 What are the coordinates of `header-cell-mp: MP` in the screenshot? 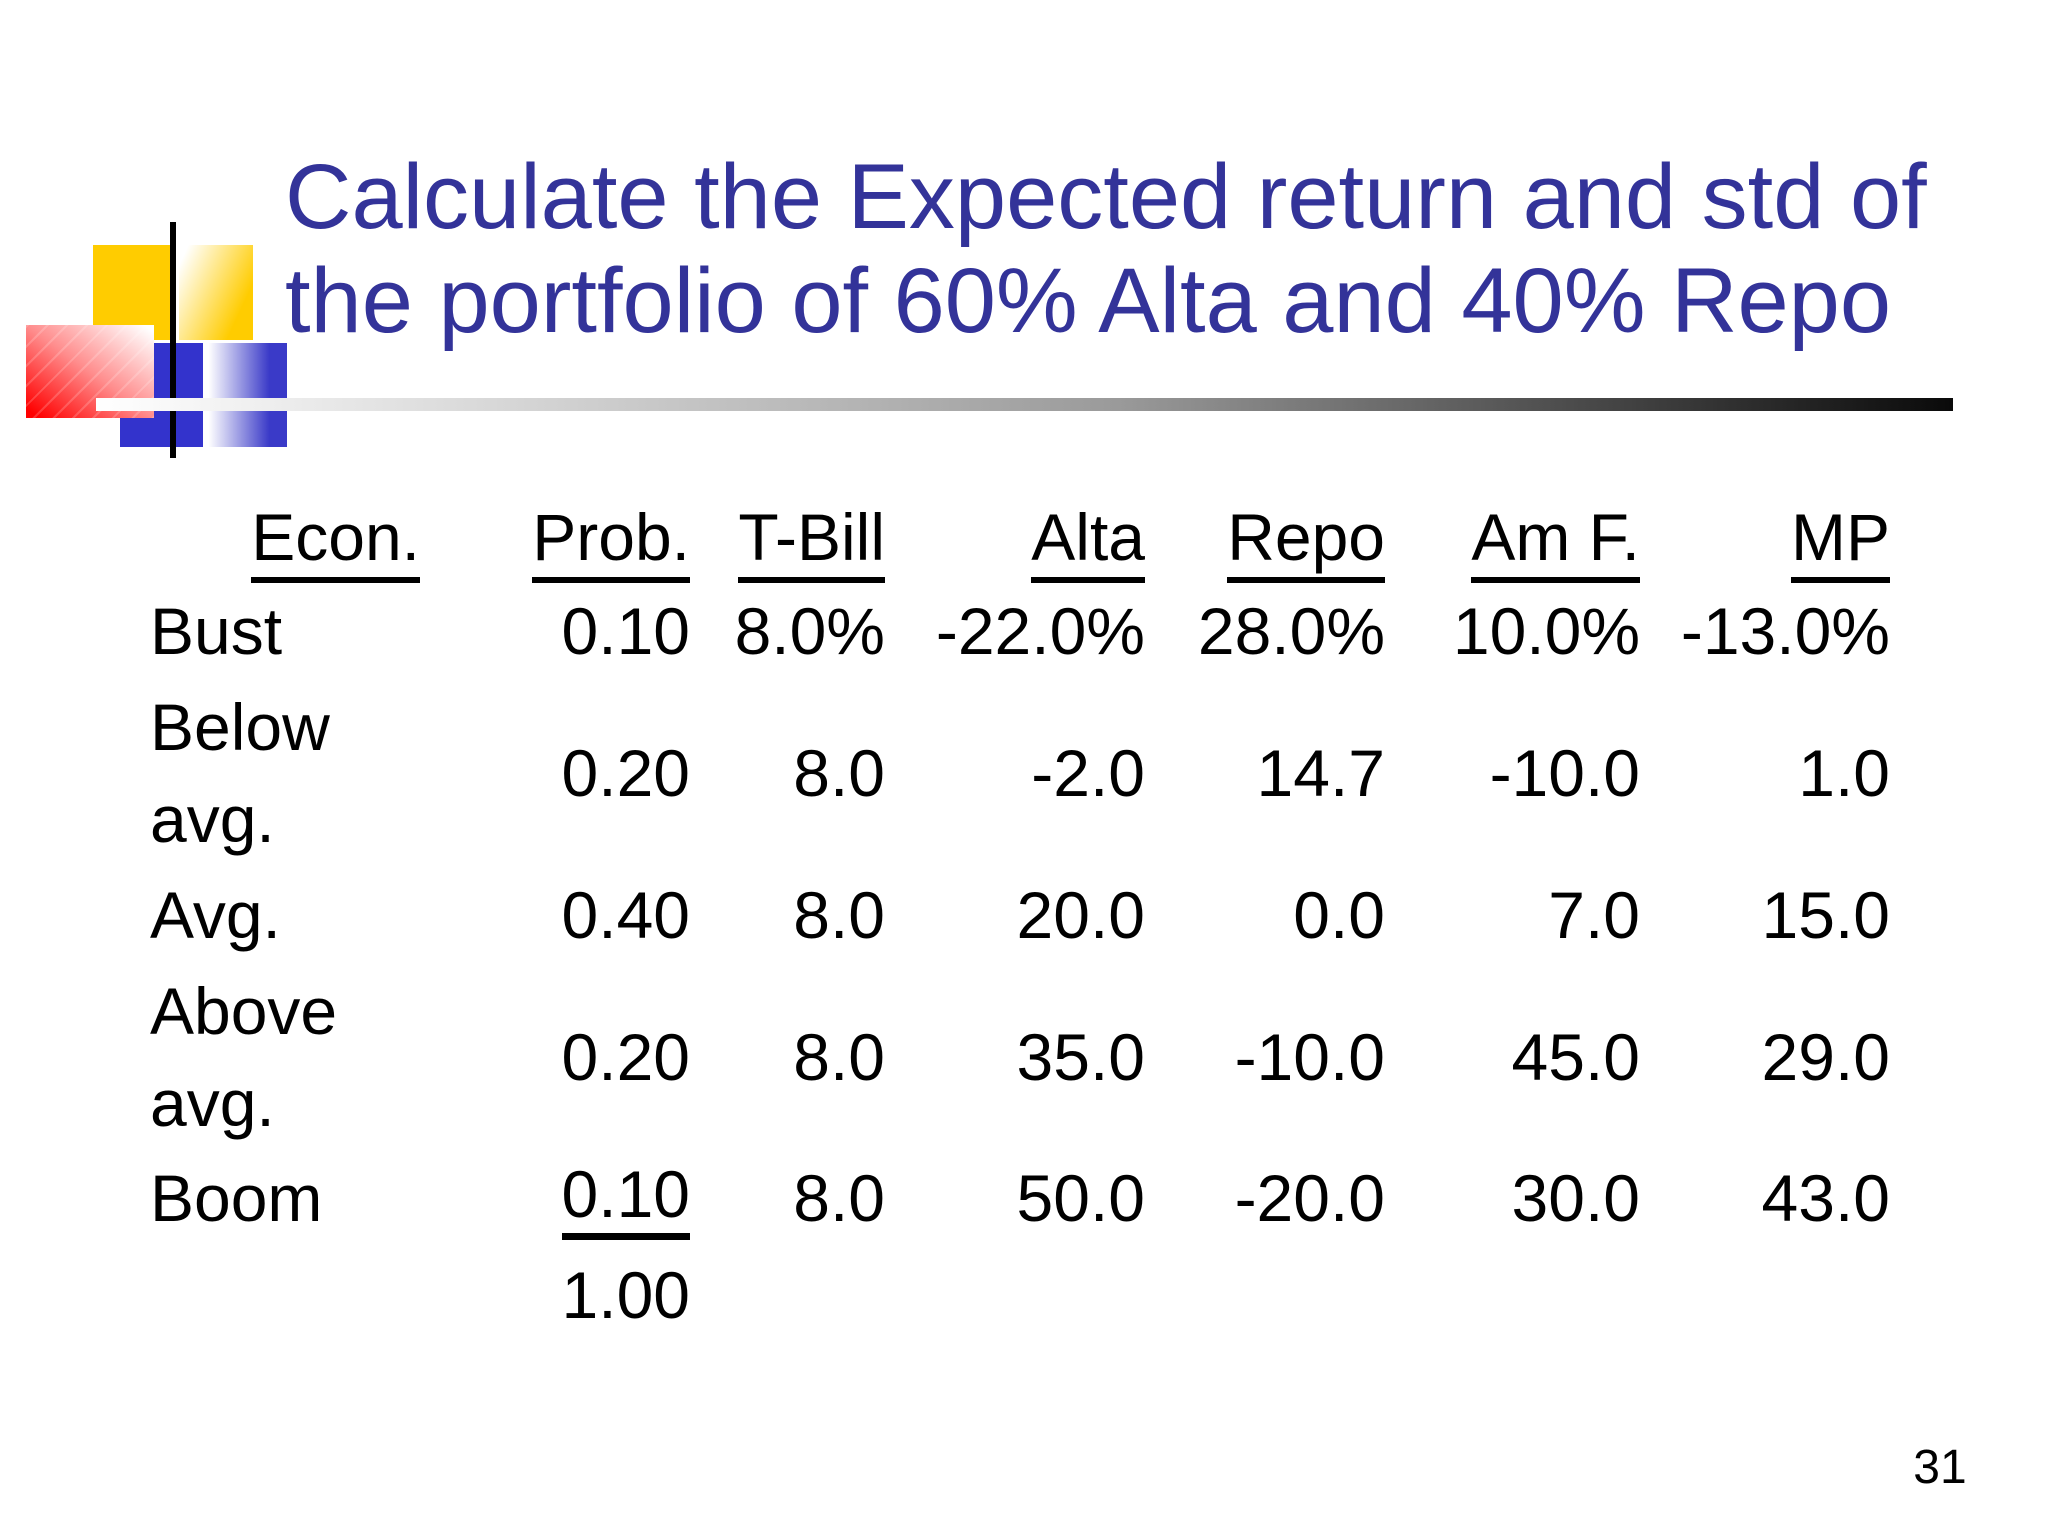 It's located at (1765, 542).